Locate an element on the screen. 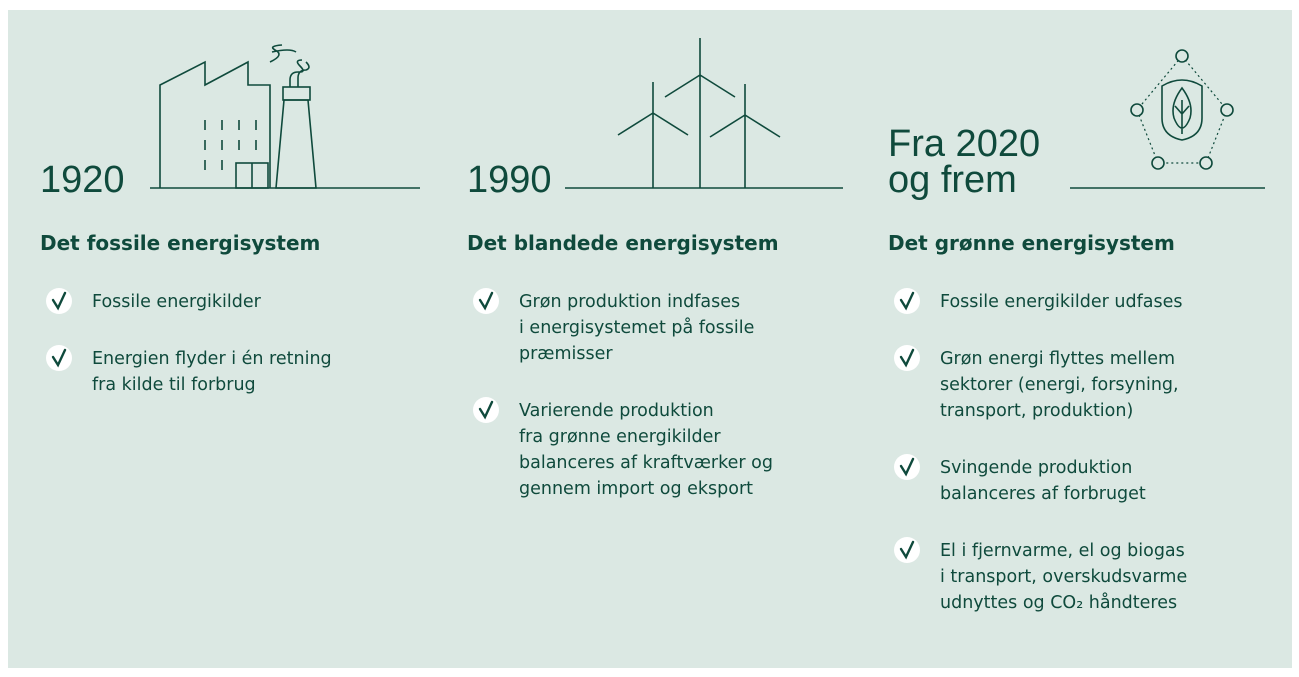 This screenshot has width=1299, height=677. item-text: udnyttes og CO₂ håndteres is located at coordinates (1058, 602).